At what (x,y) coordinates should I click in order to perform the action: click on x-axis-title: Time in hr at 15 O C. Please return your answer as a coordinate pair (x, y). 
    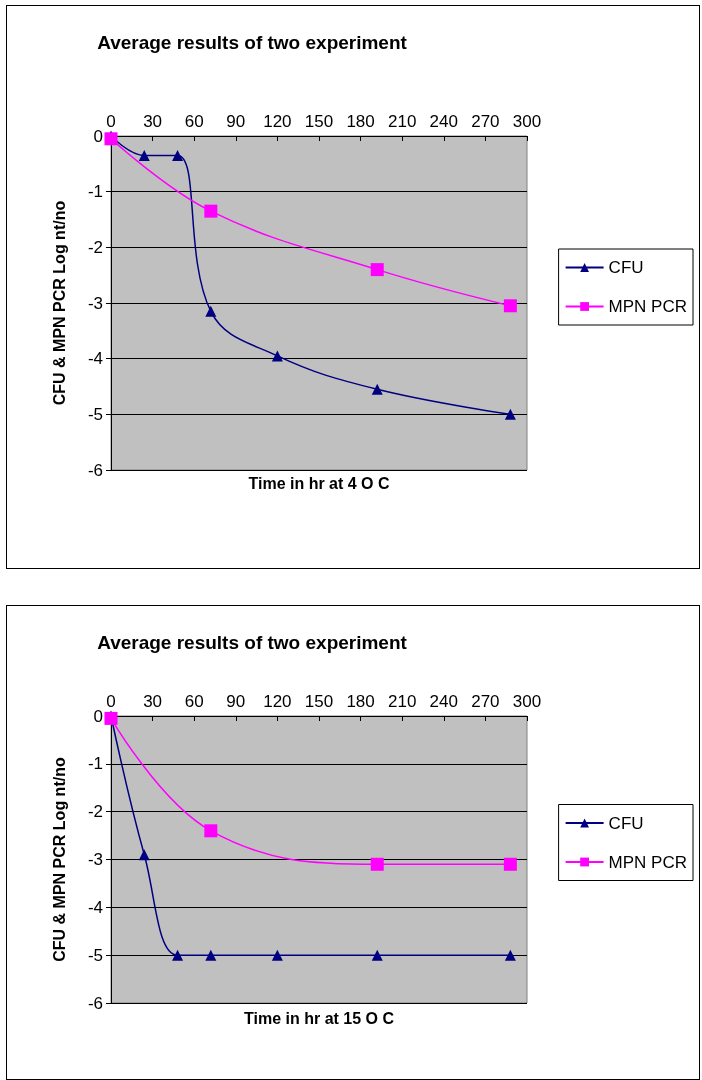
    Looking at the image, I should click on (319, 1018).